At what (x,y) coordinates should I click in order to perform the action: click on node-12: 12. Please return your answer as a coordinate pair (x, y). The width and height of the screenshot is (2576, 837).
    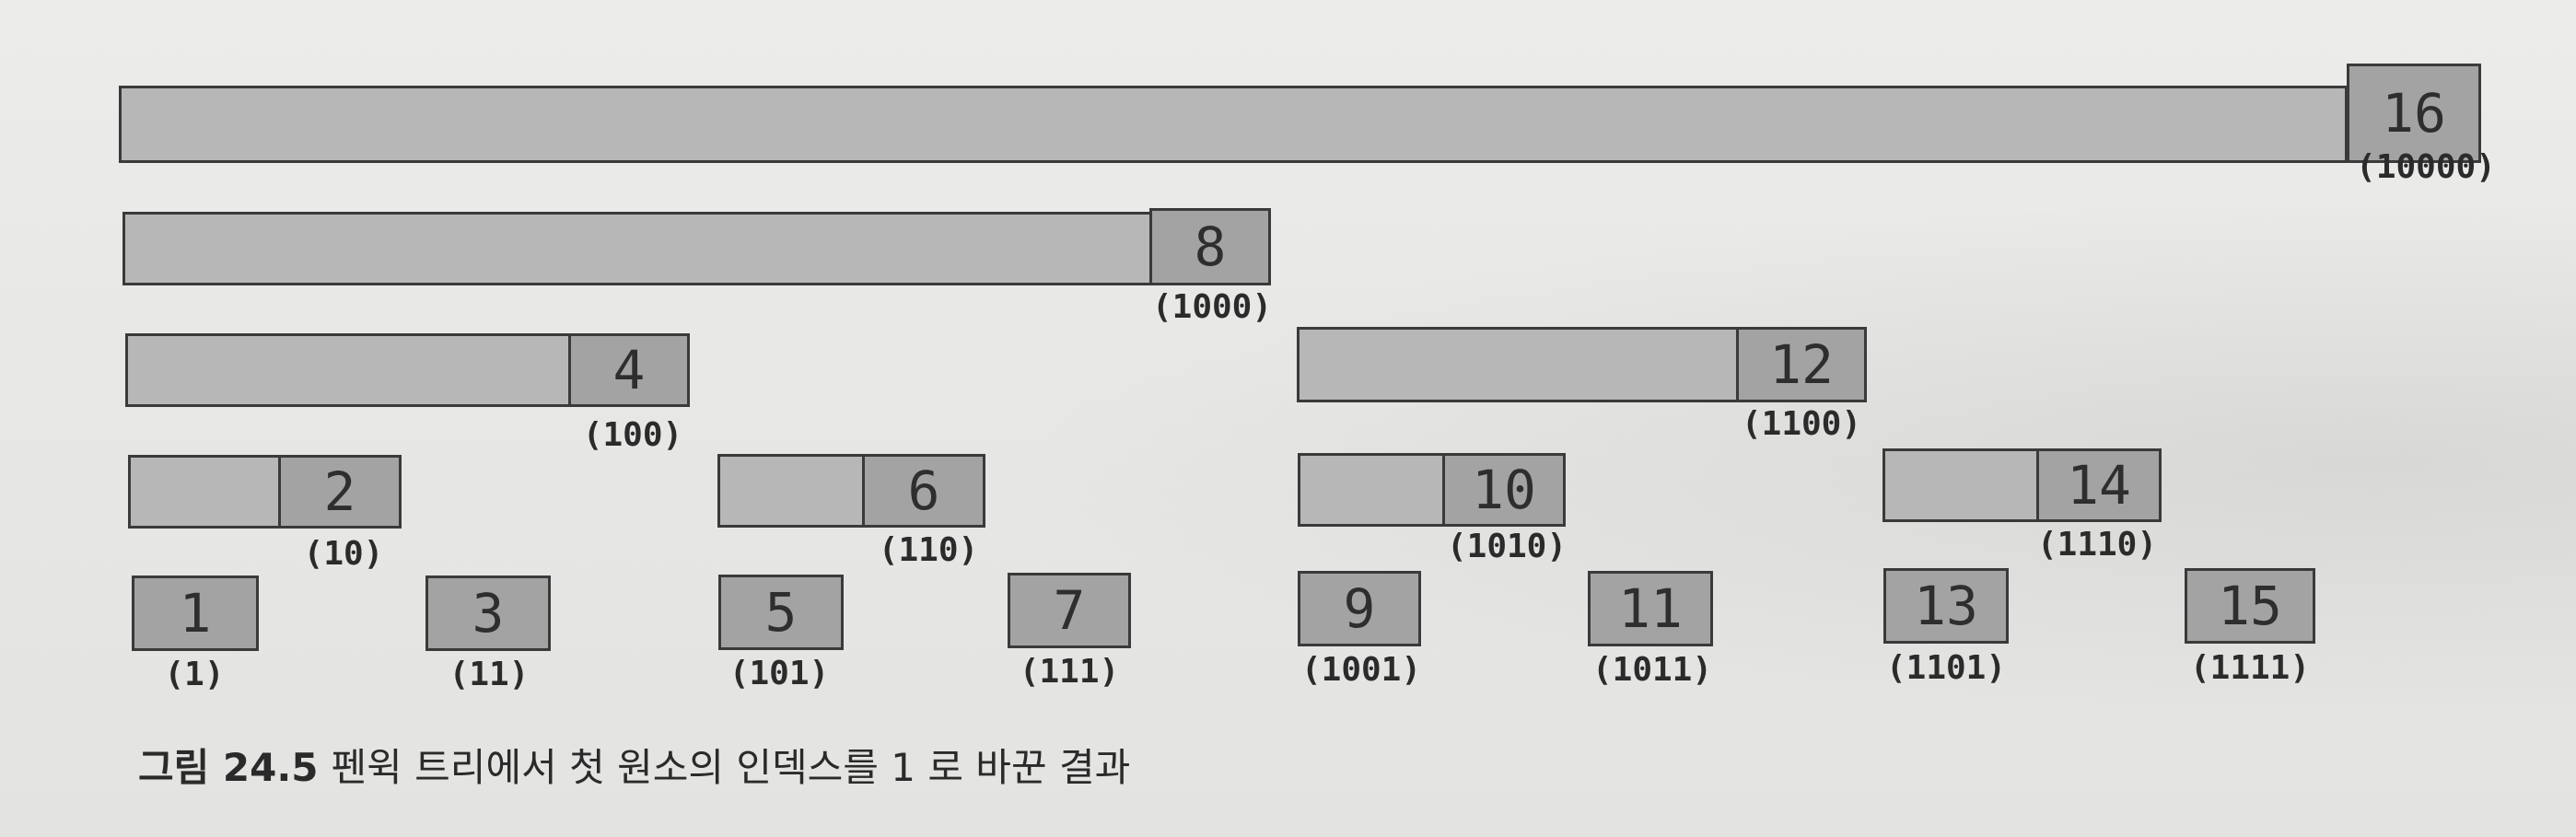
    Looking at the image, I should click on (1801, 364).